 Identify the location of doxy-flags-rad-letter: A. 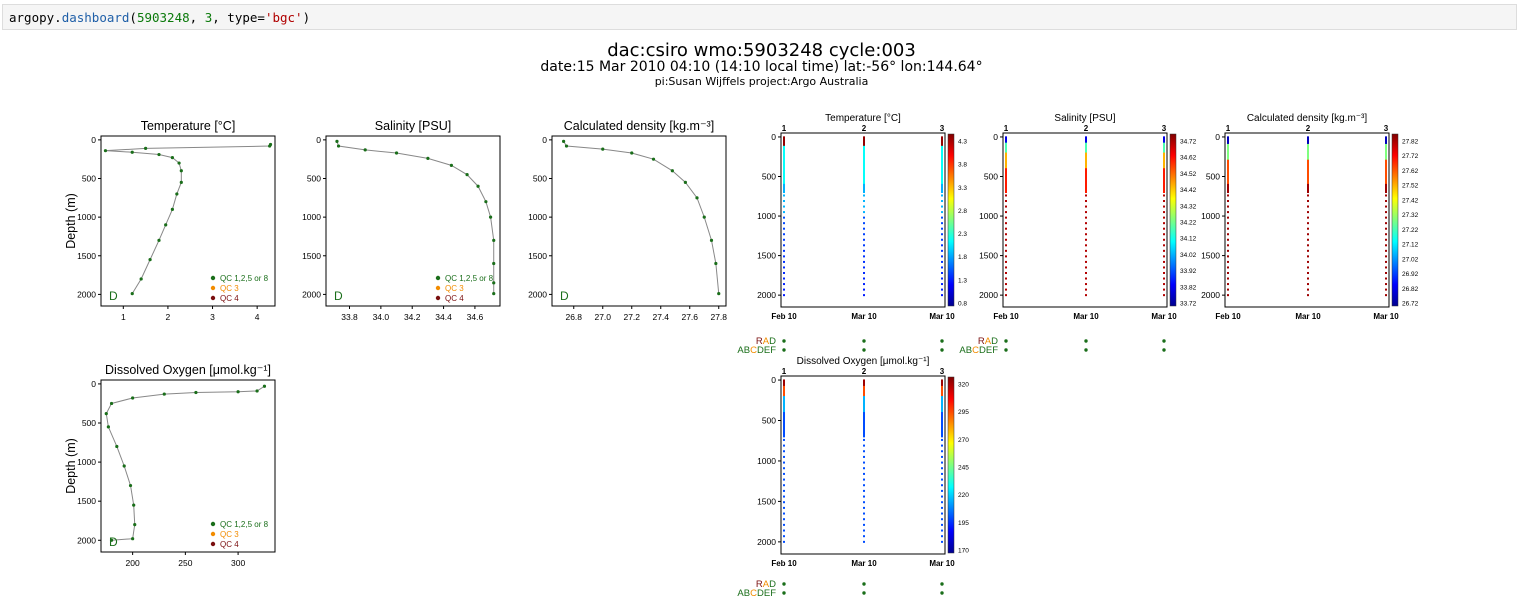
(766, 584).